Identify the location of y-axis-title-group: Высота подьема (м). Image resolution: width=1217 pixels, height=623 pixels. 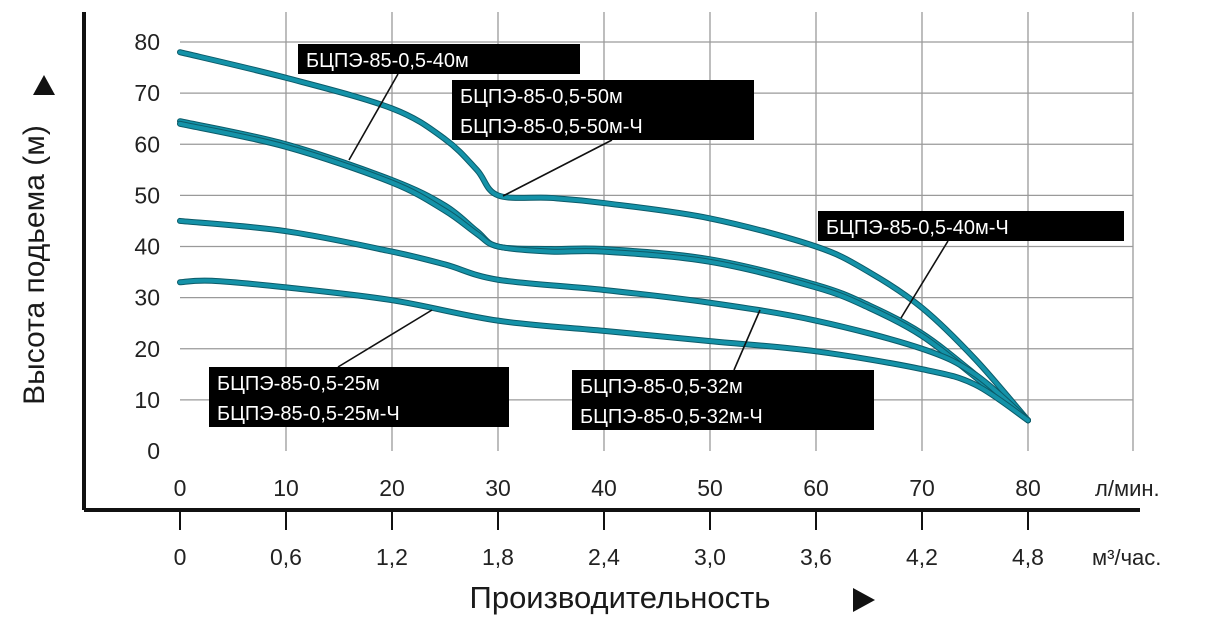
(34, 265).